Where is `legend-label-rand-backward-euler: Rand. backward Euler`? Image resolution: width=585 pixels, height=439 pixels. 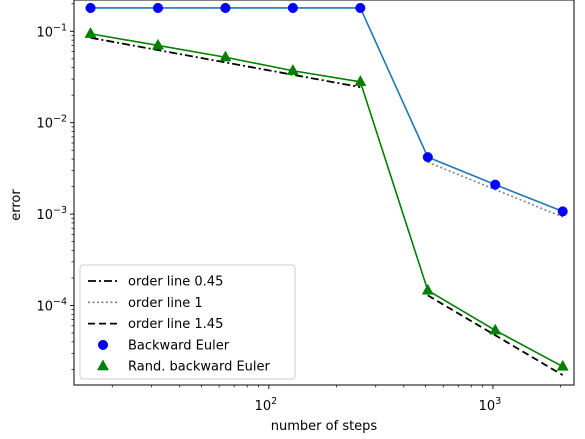 legend-label-rand-backward-euler: Rand. backward Euler is located at coordinates (199, 367).